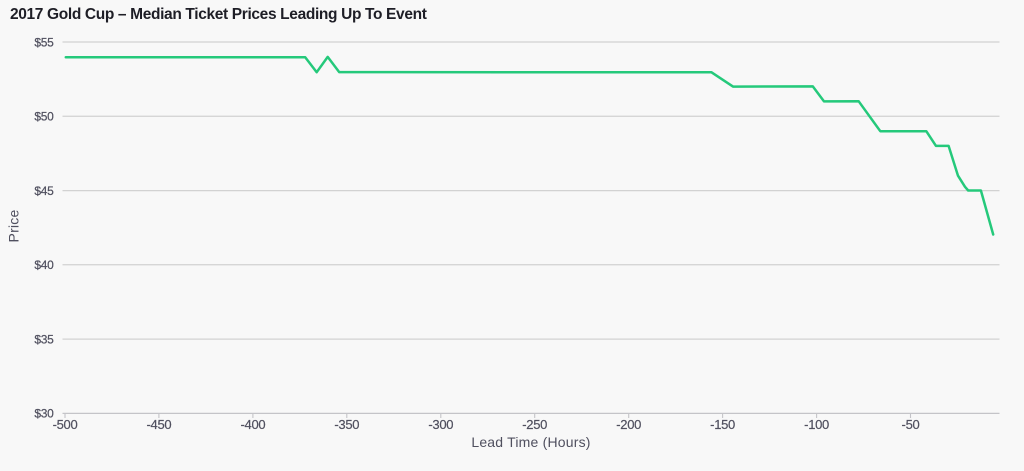 Image resolution: width=1024 pixels, height=471 pixels. What do you see at coordinates (65, 424) in the screenshot?
I see `svg-text: -500` at bounding box center [65, 424].